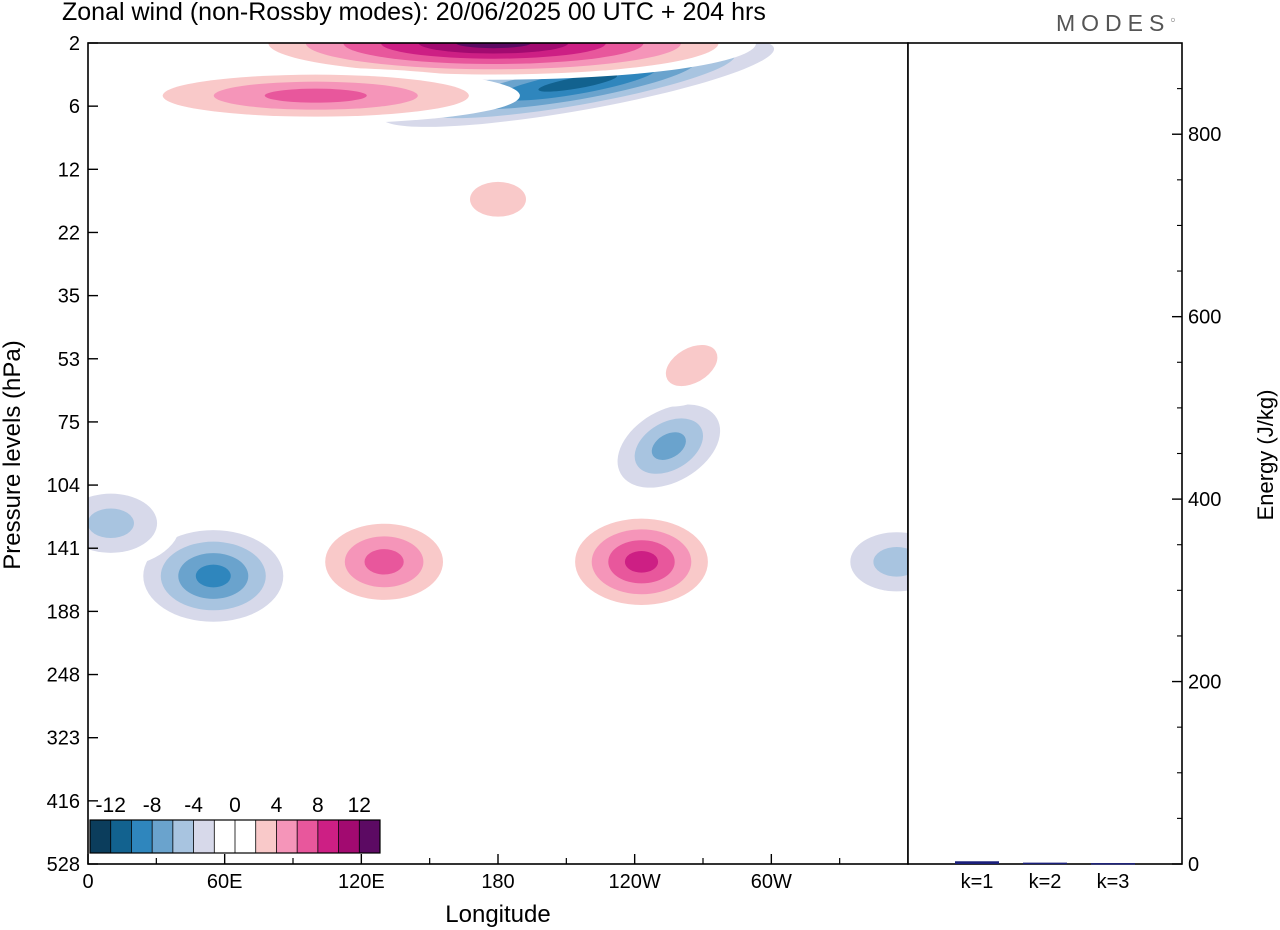 The width and height of the screenshot is (1280, 930). What do you see at coordinates (1113, 882) in the screenshot?
I see `energy-bar-label: k=3` at bounding box center [1113, 882].